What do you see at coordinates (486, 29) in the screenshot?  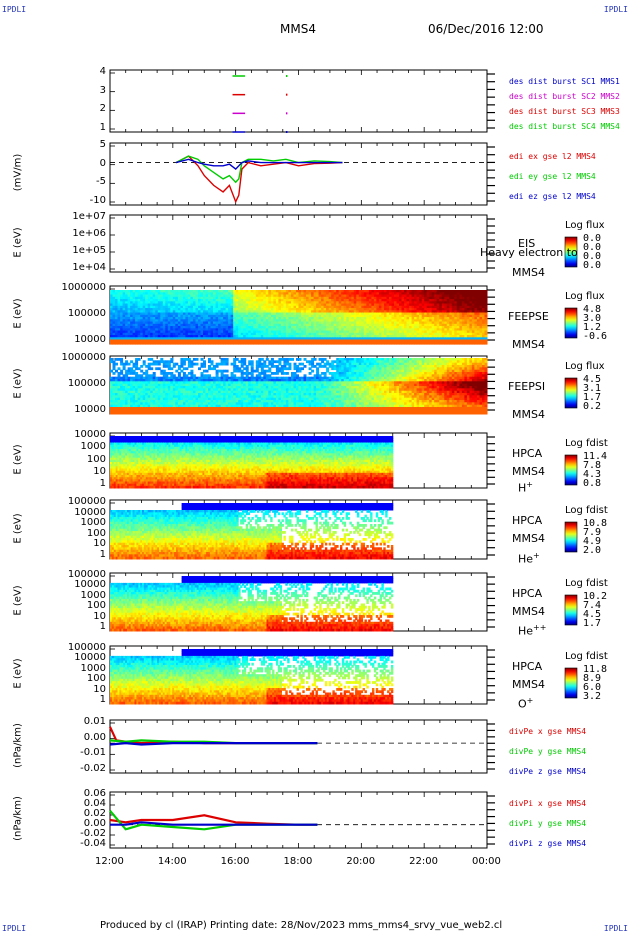 I see `date-title: 06/Dec/2016 12:00` at bounding box center [486, 29].